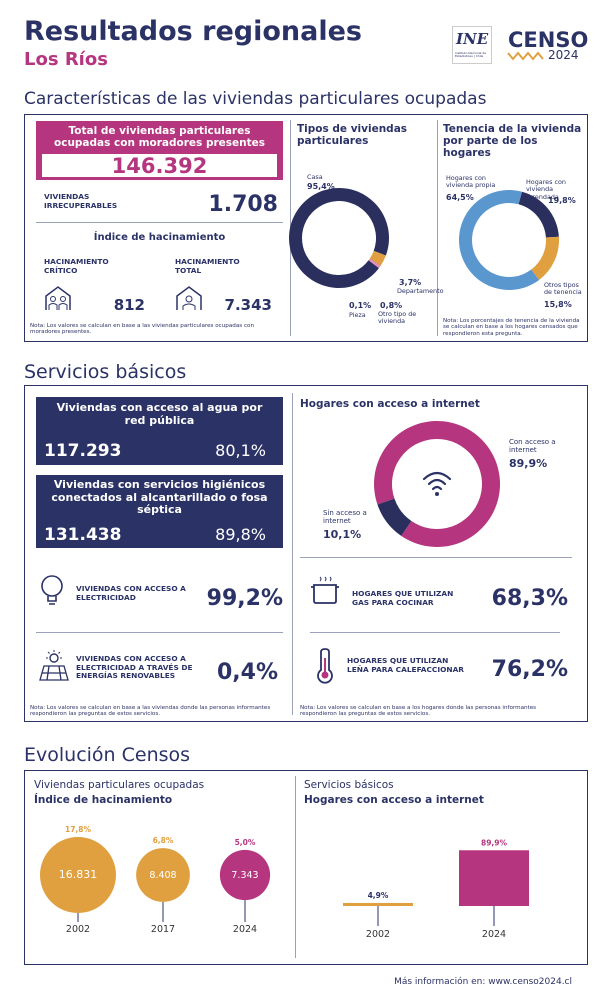 This screenshot has width=612, height=1008. I want to click on subtitle: Los Ríos, so click(66, 59).